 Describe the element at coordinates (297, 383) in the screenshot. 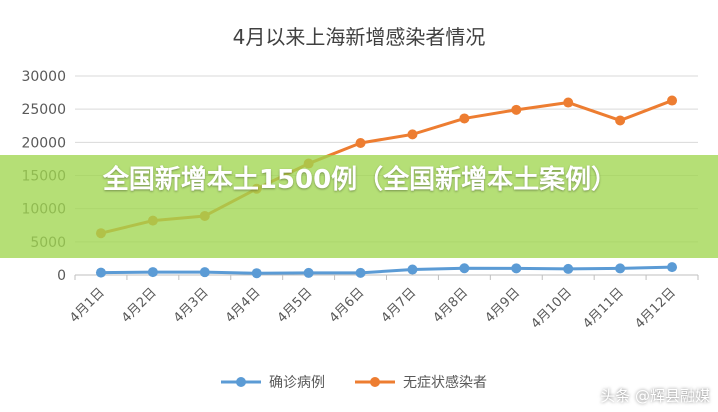

I see `legend-label: 确诊病例` at that location.